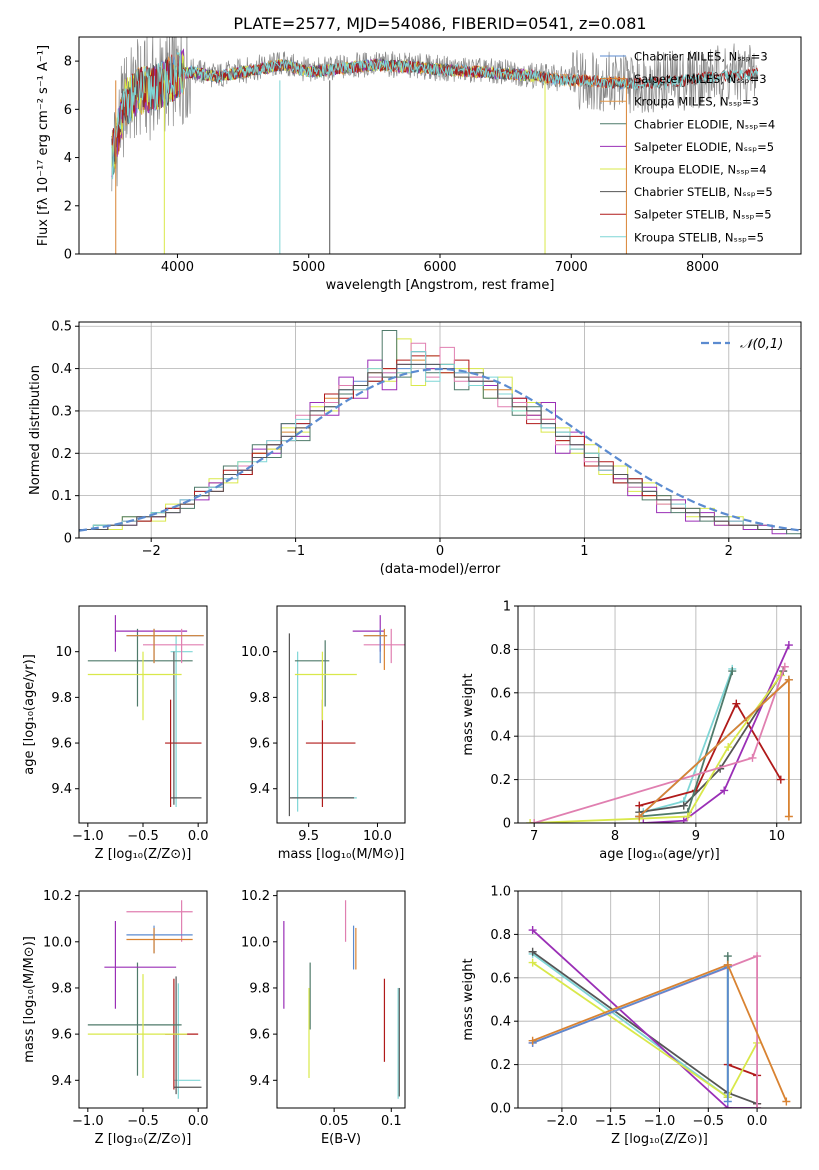 Image resolution: width=819 pixels, height=1170 pixels. I want to click on panel-mass_vs_ebv: 0.05 0.1 9.4 9.6 9.8 10.0 10.2 E(B-V), so click(323, 1018).